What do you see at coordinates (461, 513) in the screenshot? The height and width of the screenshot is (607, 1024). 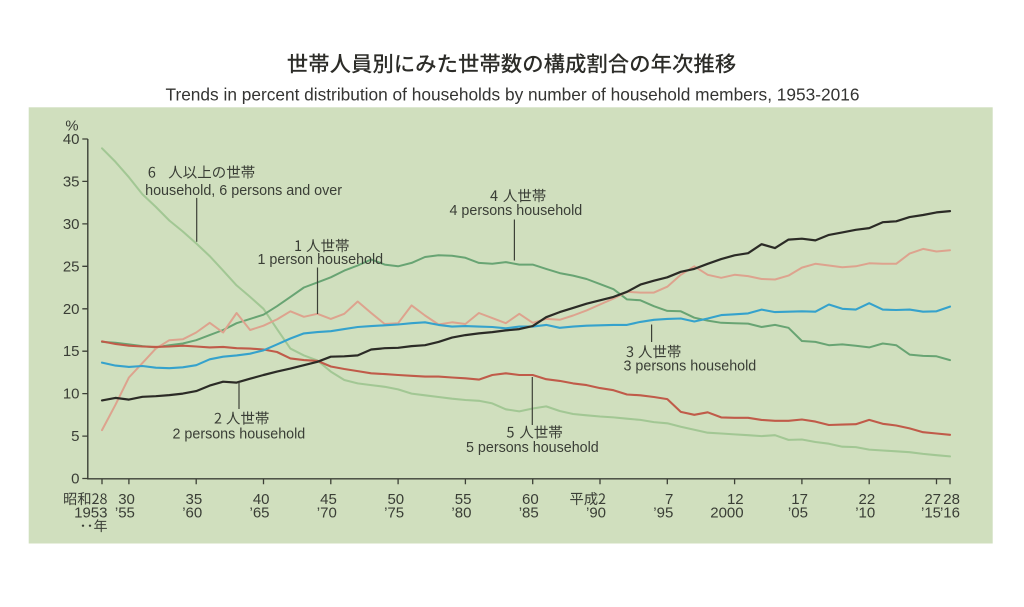 I see `svg-text: ’80` at bounding box center [461, 513].